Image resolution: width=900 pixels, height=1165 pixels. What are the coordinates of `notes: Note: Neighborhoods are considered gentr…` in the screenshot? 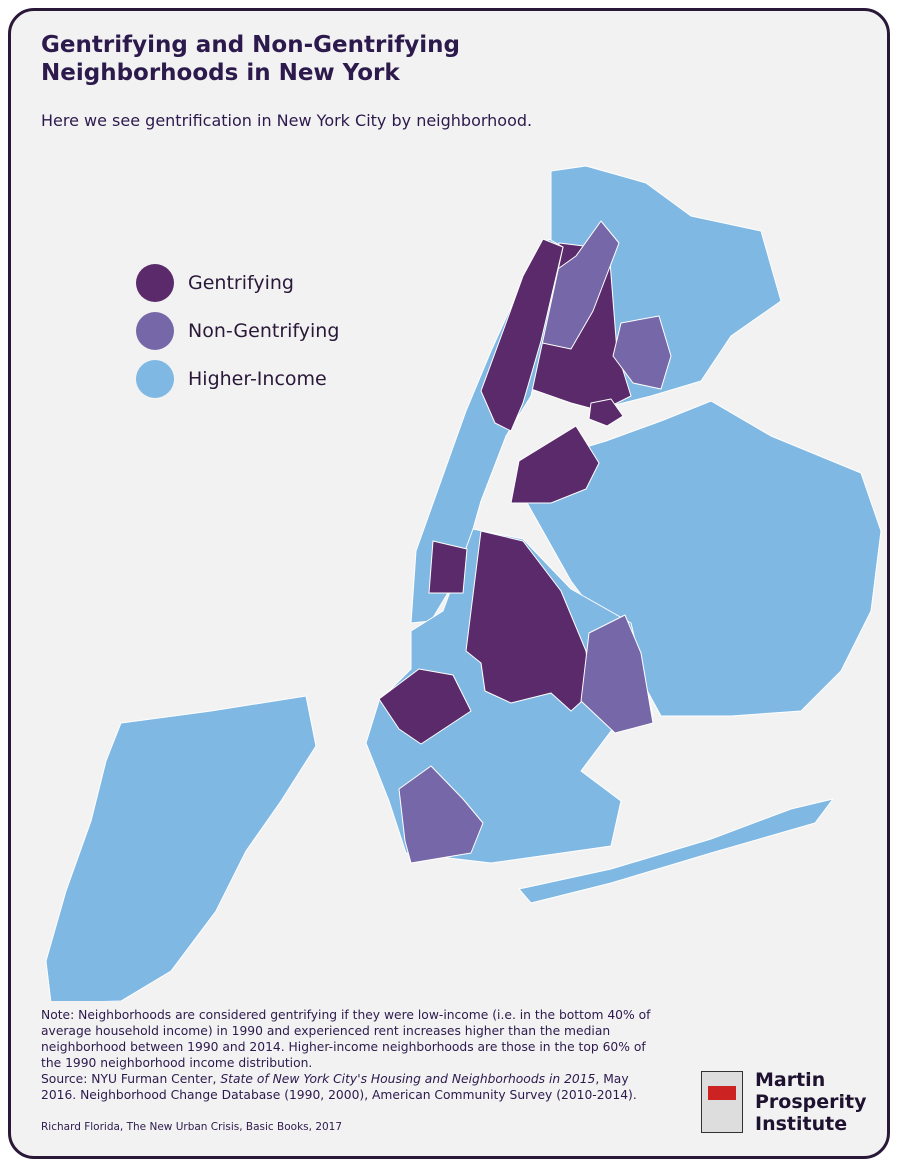 It's located at (351, 1055).